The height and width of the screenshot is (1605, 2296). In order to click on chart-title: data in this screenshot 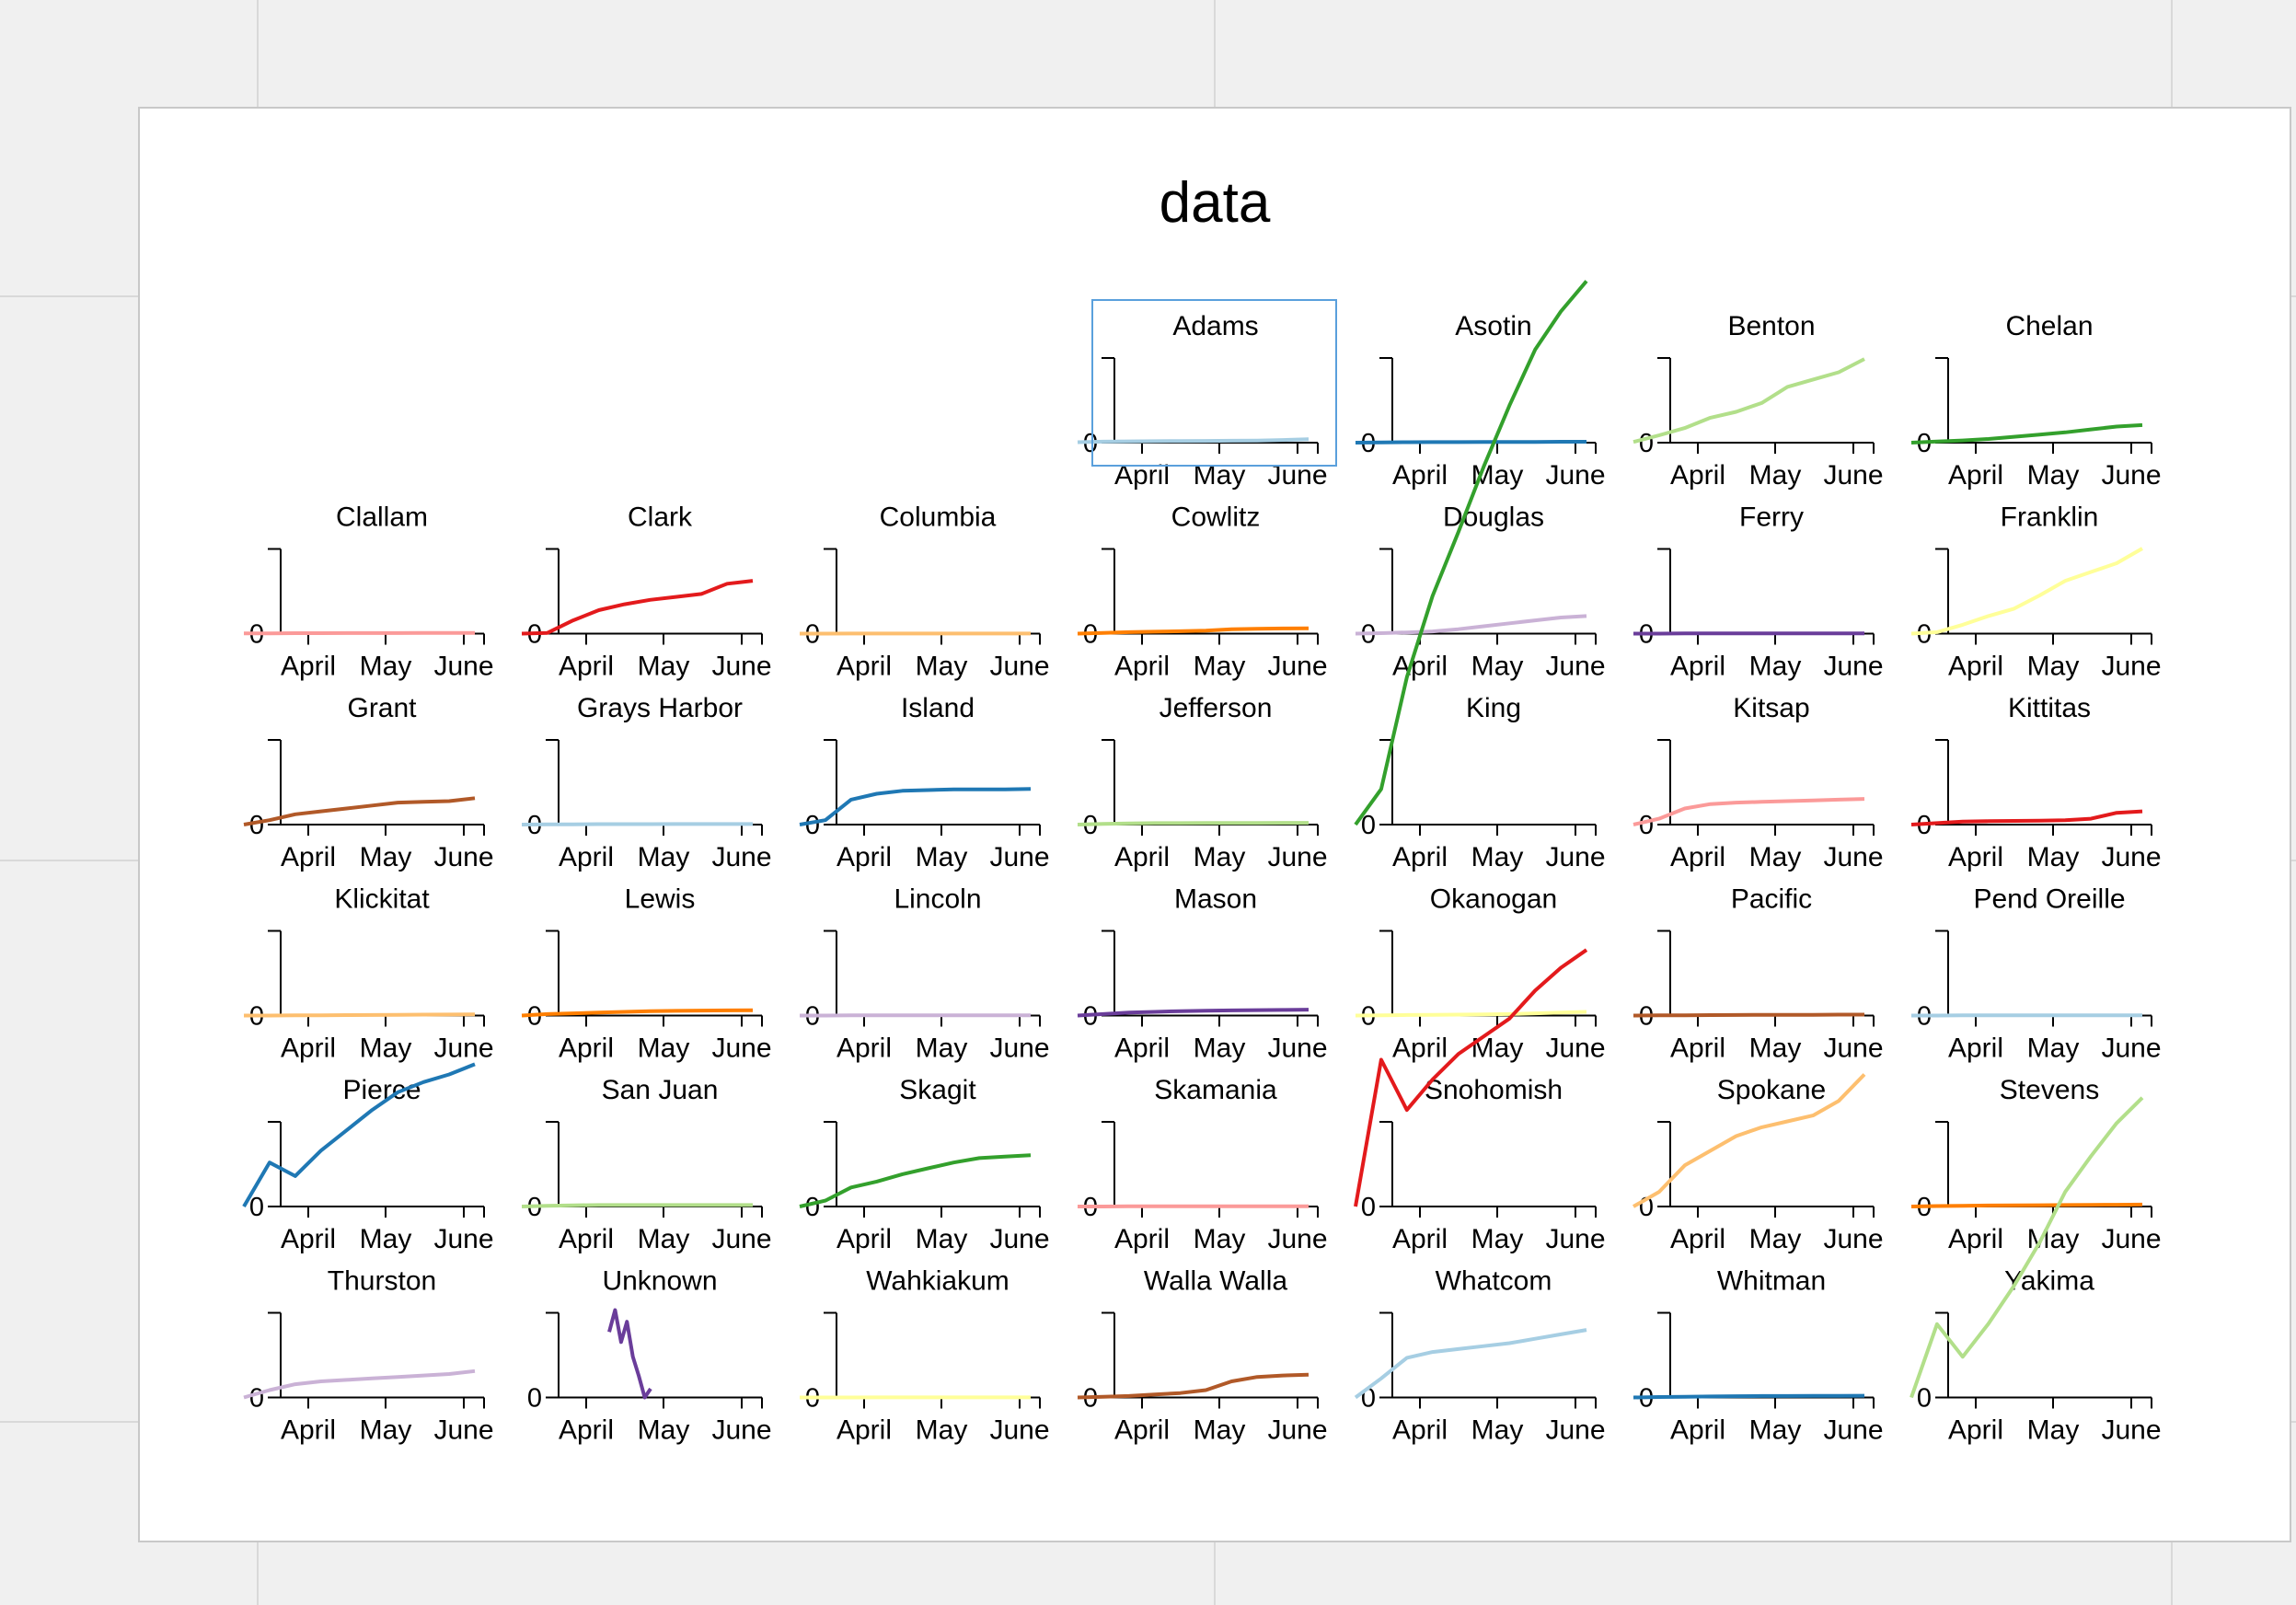, I will do `click(1215, 203)`.